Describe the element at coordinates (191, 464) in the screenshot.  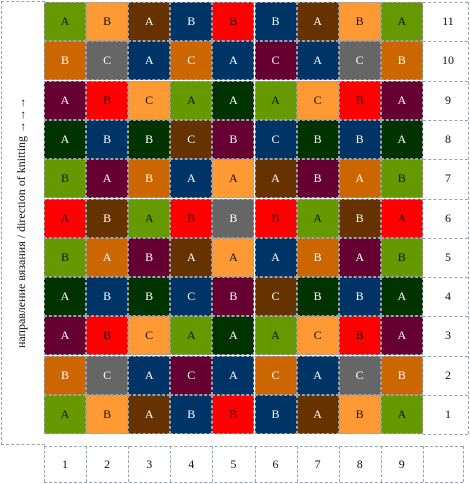
I see `column-number: 4` at that location.